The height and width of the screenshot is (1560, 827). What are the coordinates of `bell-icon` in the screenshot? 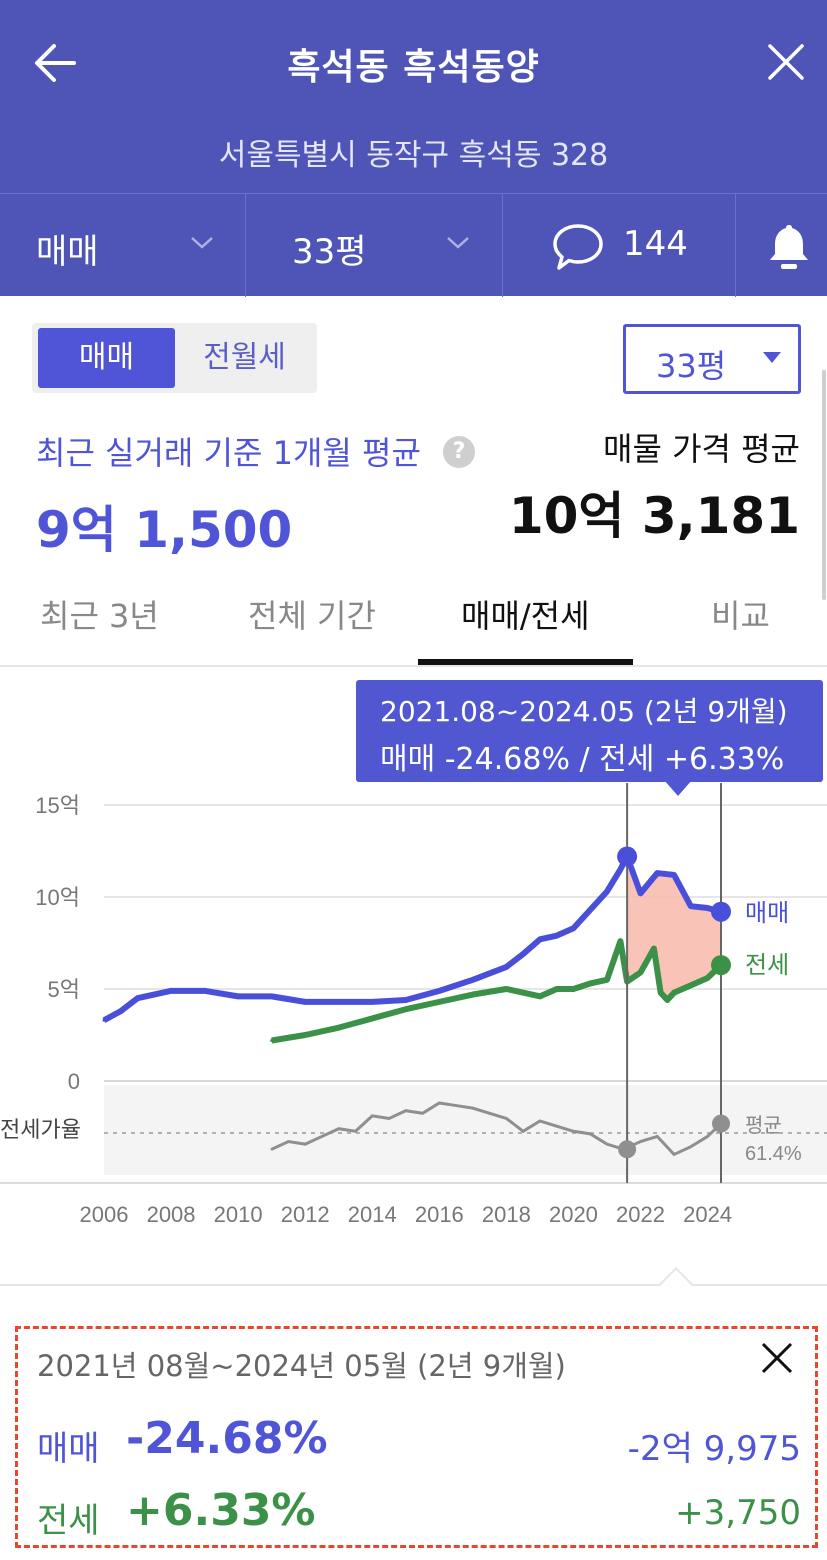 It's located at (789, 247).